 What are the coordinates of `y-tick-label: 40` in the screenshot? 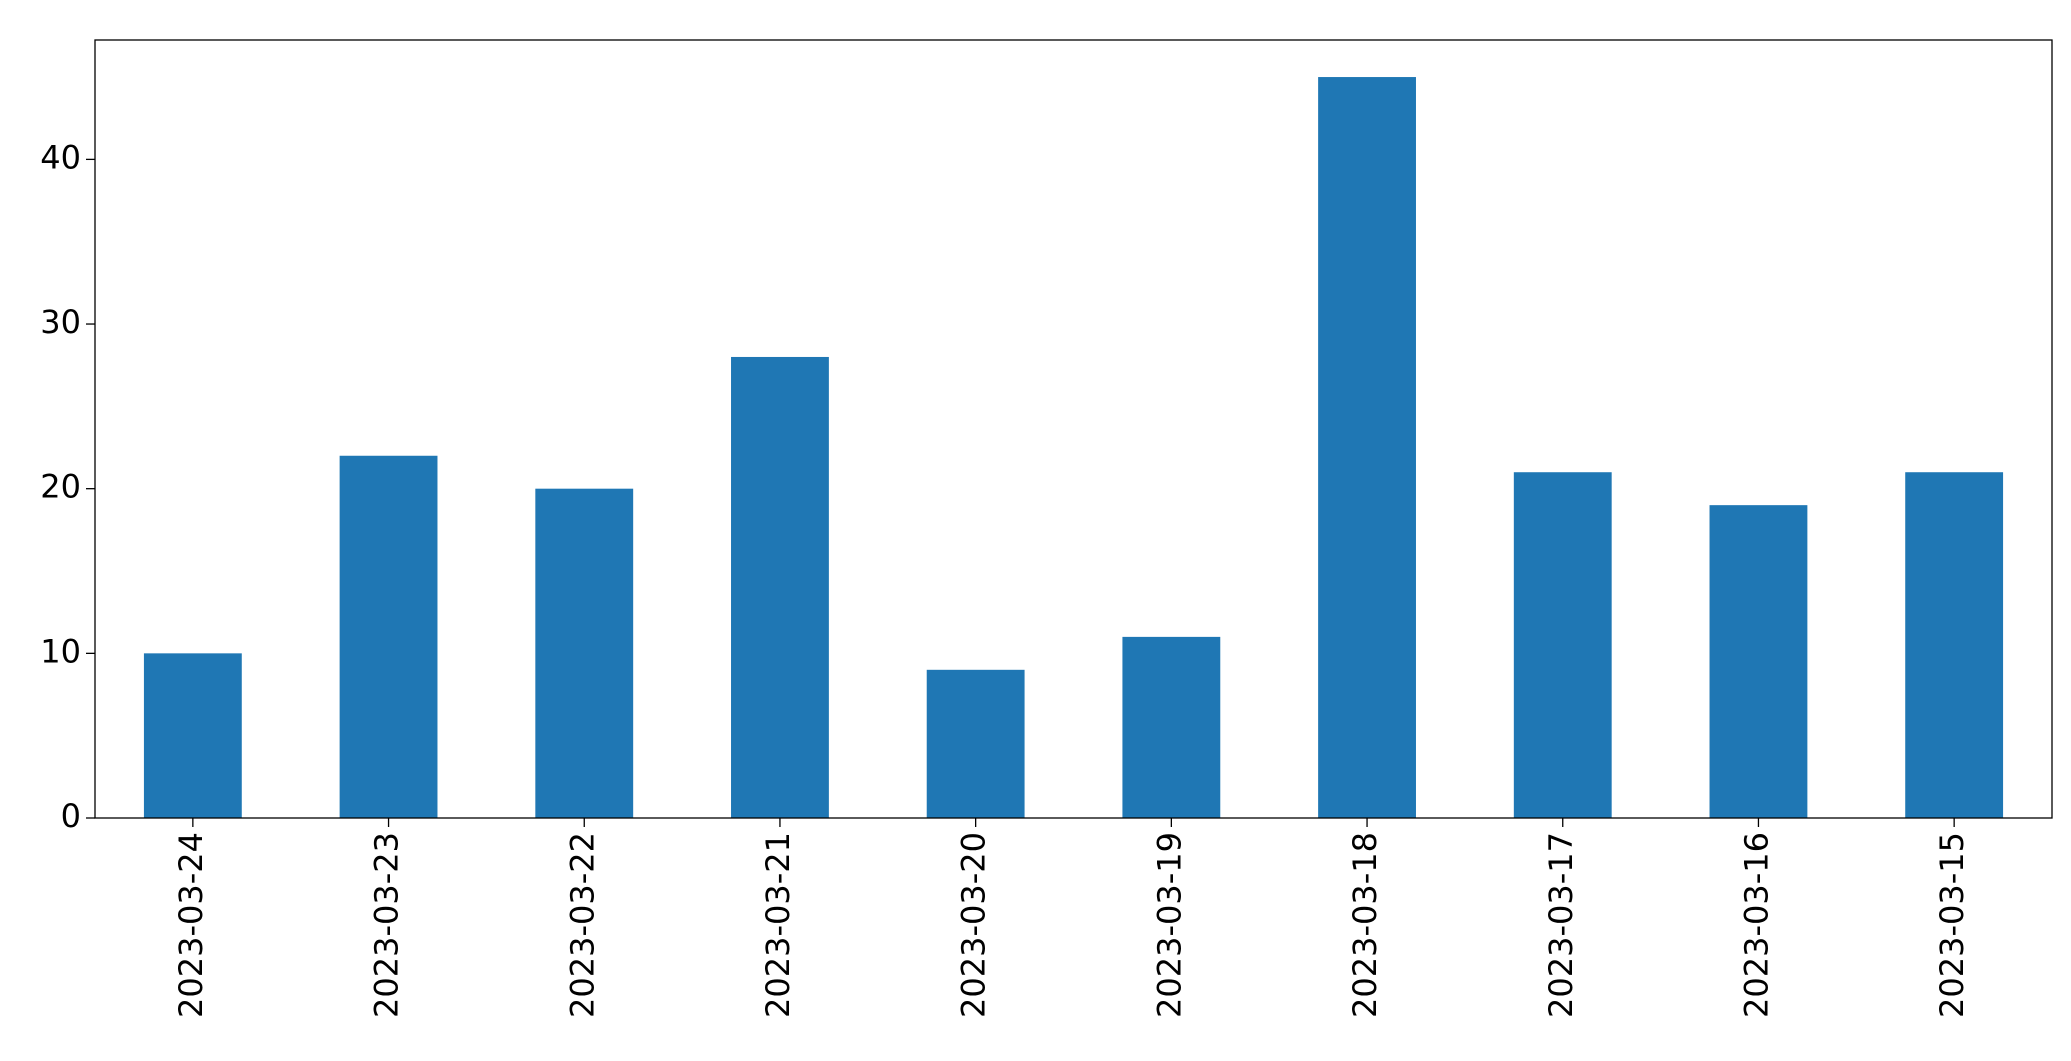 It's located at (60, 157).